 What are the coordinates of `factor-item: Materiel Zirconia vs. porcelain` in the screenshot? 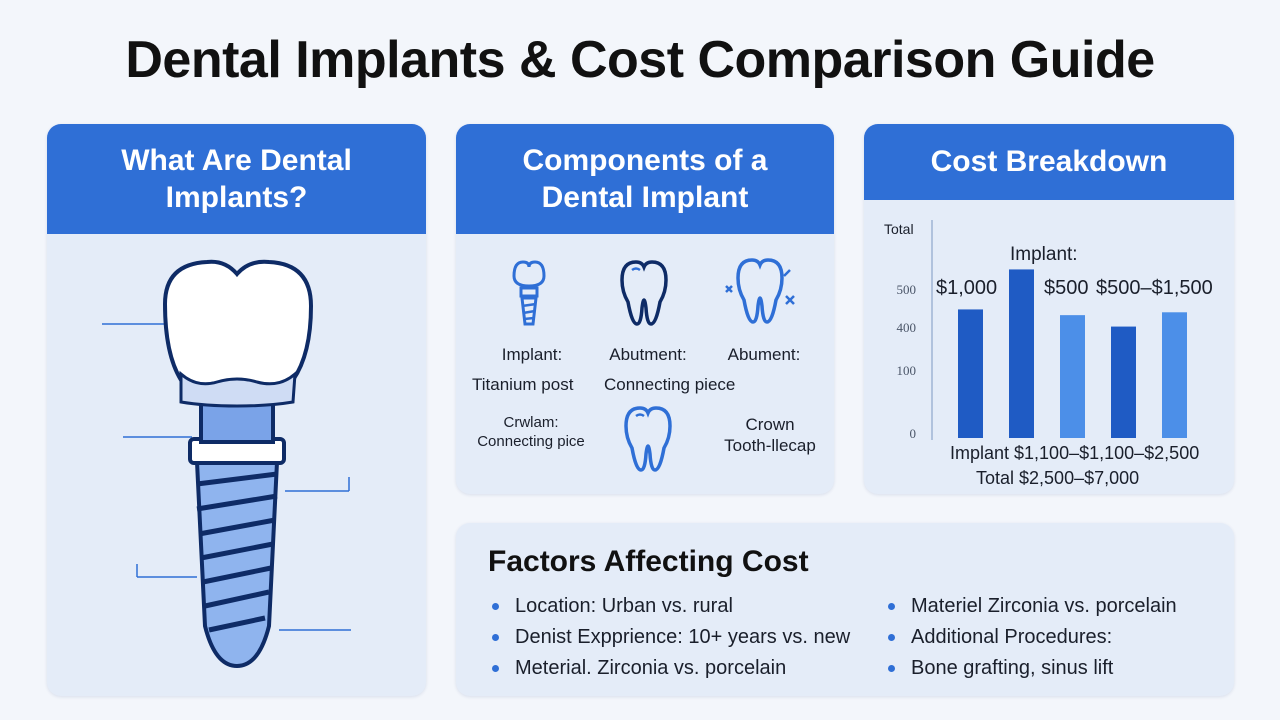 It's located at (1032, 606).